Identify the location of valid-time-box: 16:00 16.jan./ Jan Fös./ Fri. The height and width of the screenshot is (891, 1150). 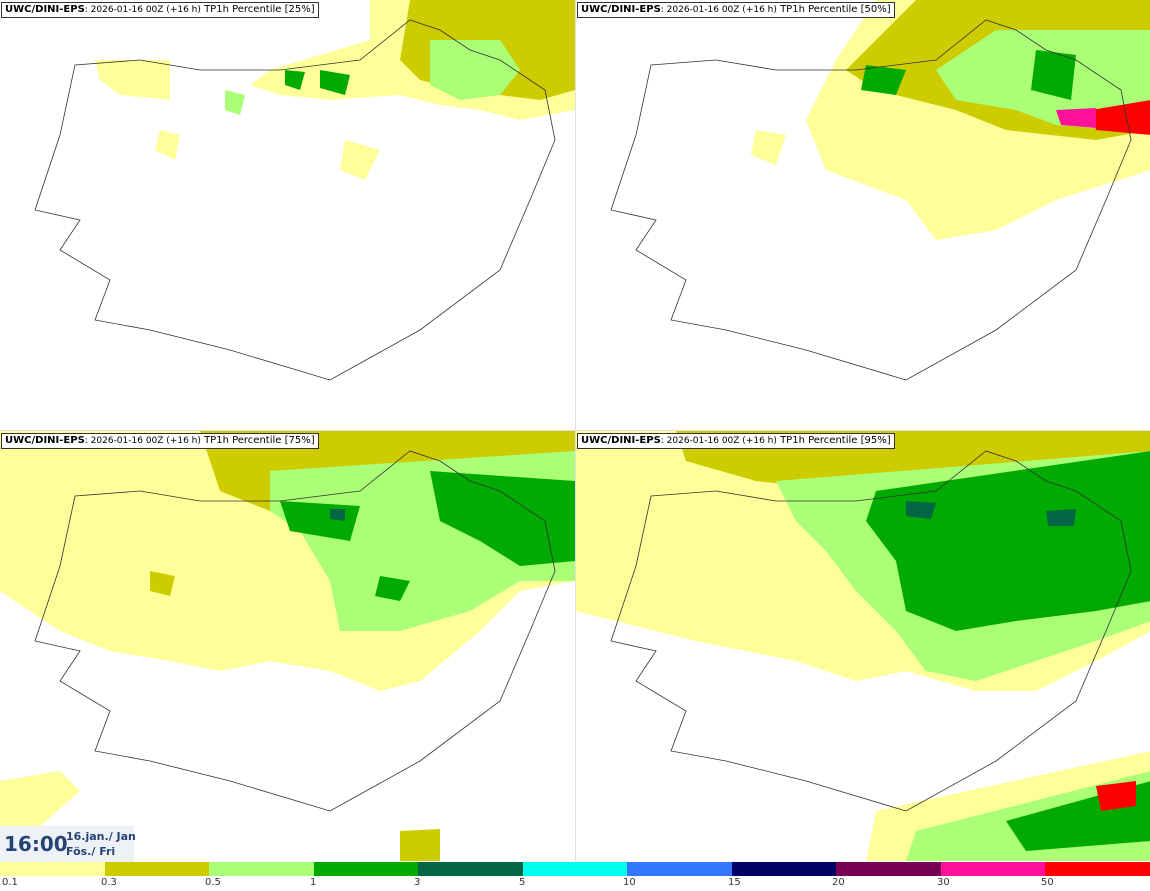
(68, 844).